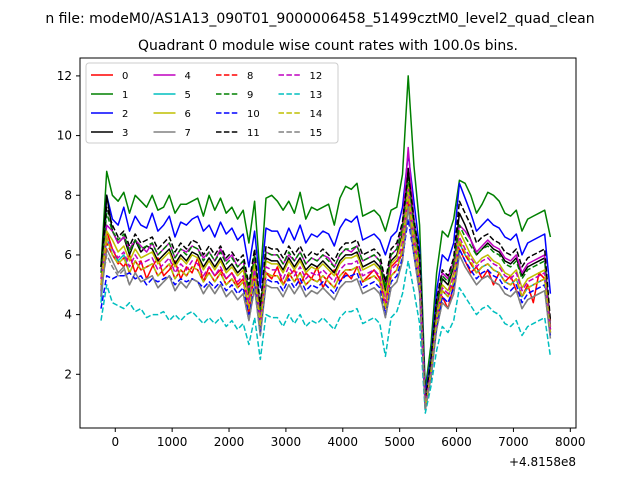  I want to click on legend-label-4: 4, so click(188, 76).